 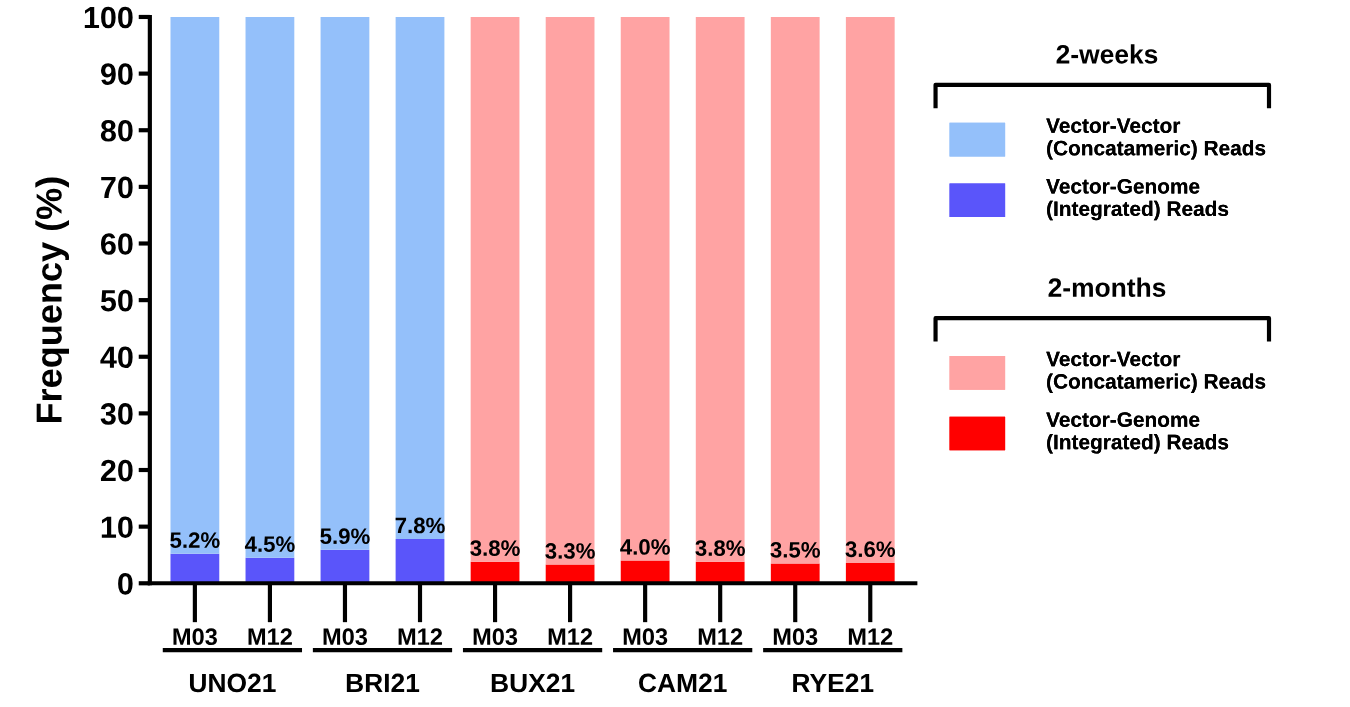 I want to click on data-label: 5.2%, so click(x=195, y=540).